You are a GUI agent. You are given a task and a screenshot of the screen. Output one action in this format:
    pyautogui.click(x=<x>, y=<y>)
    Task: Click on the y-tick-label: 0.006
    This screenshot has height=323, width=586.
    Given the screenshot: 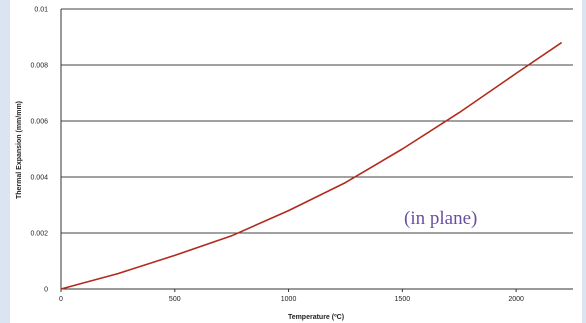 What is the action you would take?
    pyautogui.click(x=39, y=122)
    